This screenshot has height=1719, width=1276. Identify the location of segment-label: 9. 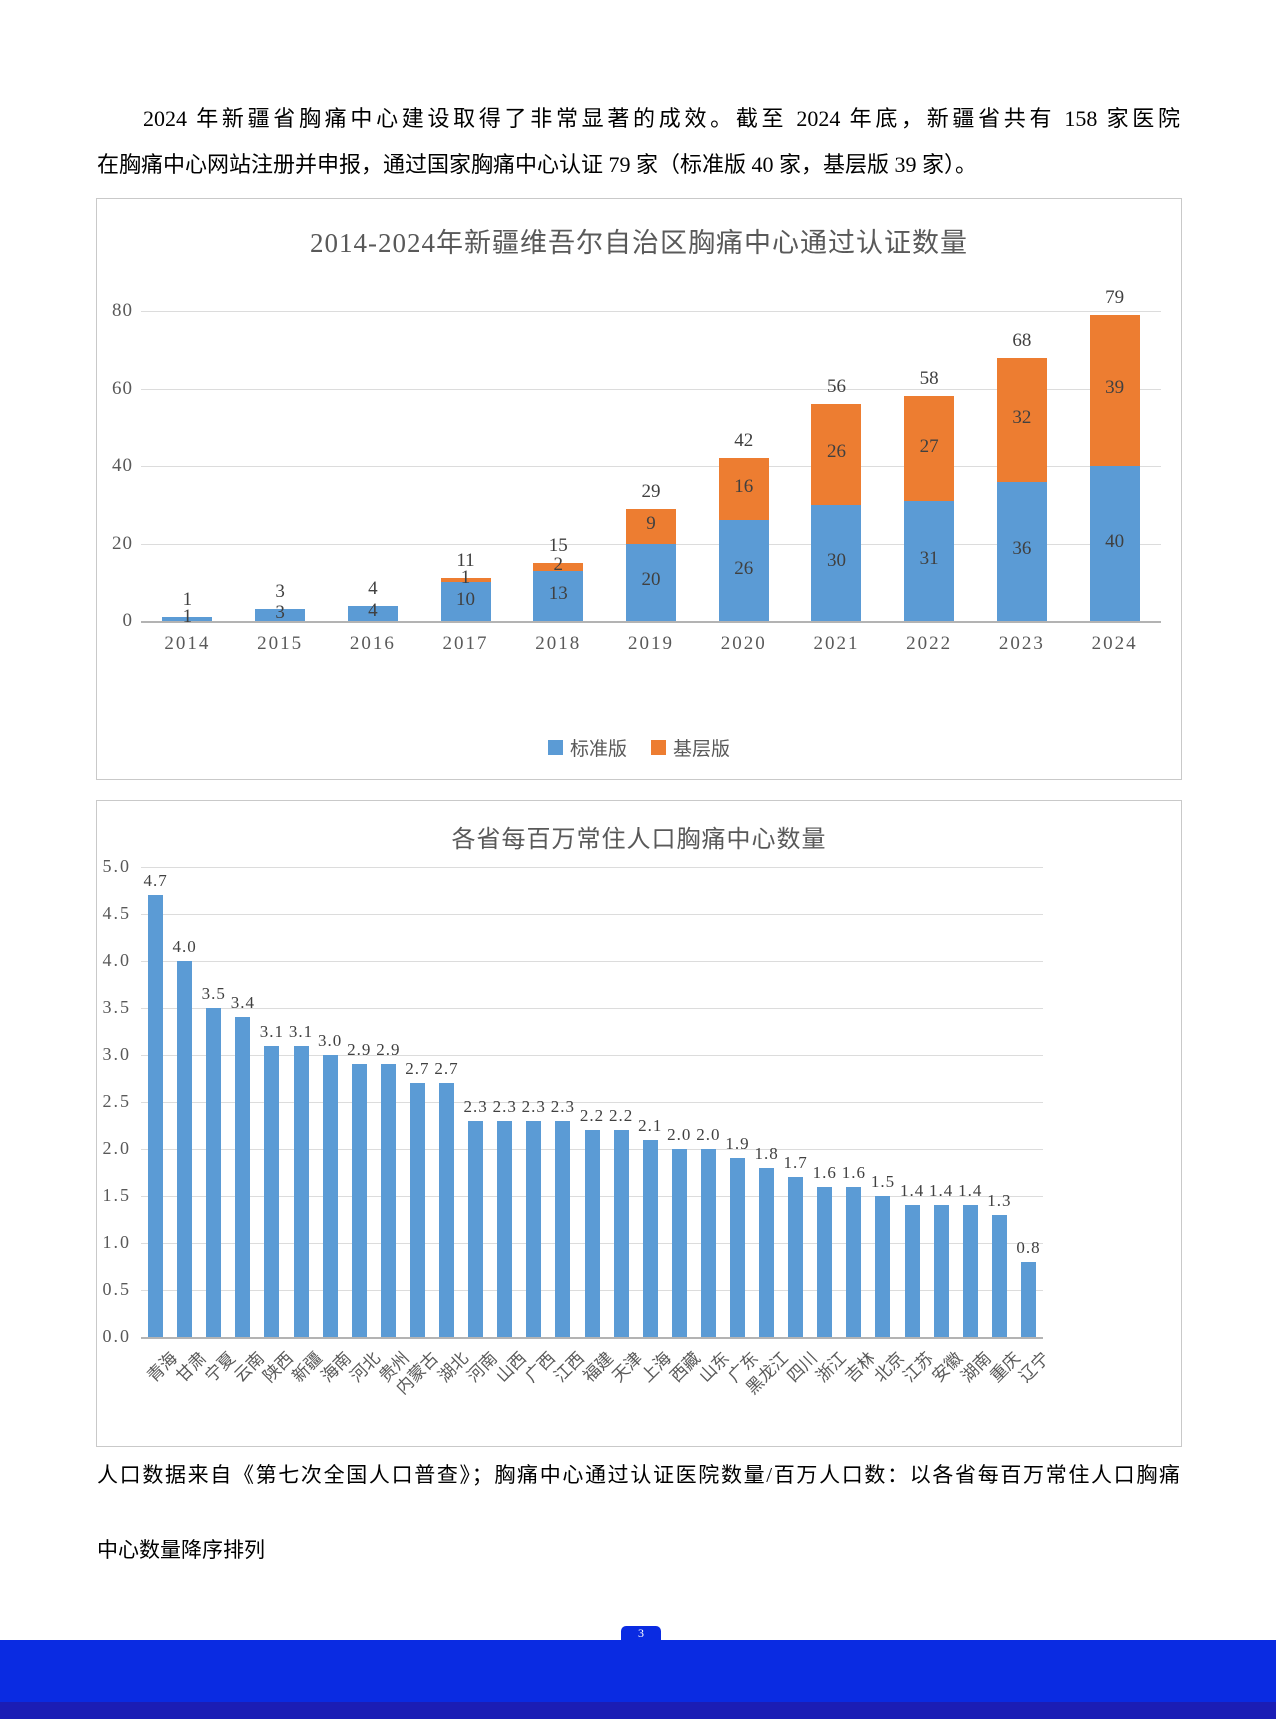
(651, 524).